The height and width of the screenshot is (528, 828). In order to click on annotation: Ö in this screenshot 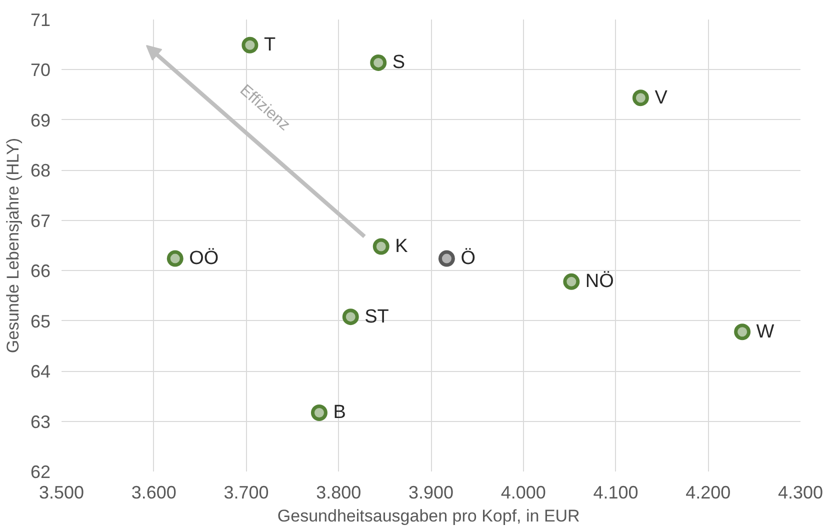, I will do `click(468, 259)`.